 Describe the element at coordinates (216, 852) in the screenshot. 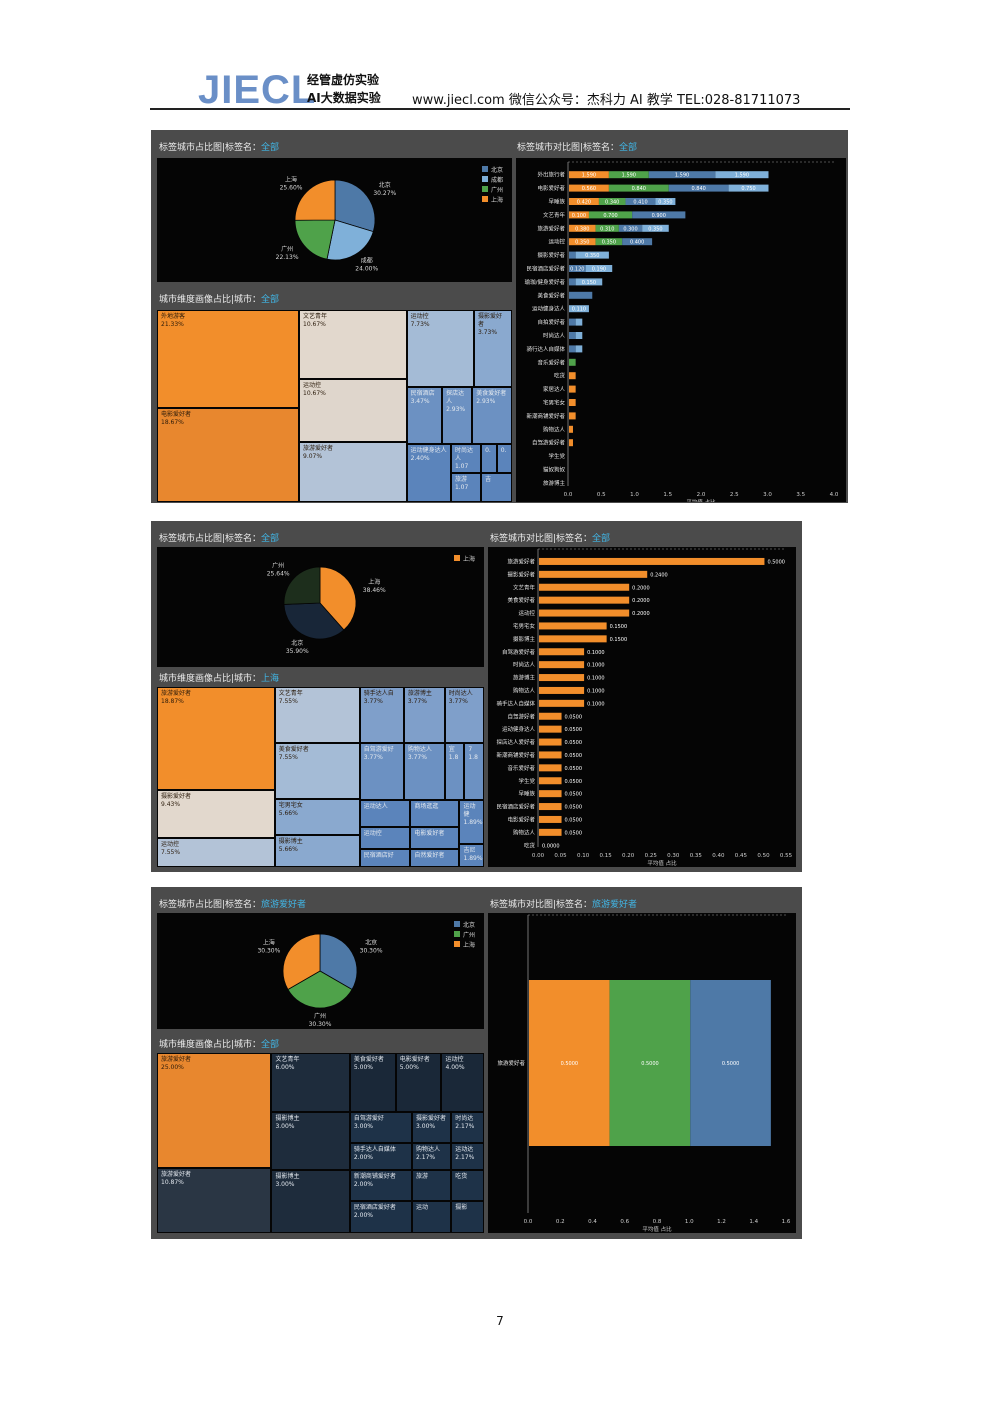

I see `treemap-cell: 运动控 7.55%` at that location.